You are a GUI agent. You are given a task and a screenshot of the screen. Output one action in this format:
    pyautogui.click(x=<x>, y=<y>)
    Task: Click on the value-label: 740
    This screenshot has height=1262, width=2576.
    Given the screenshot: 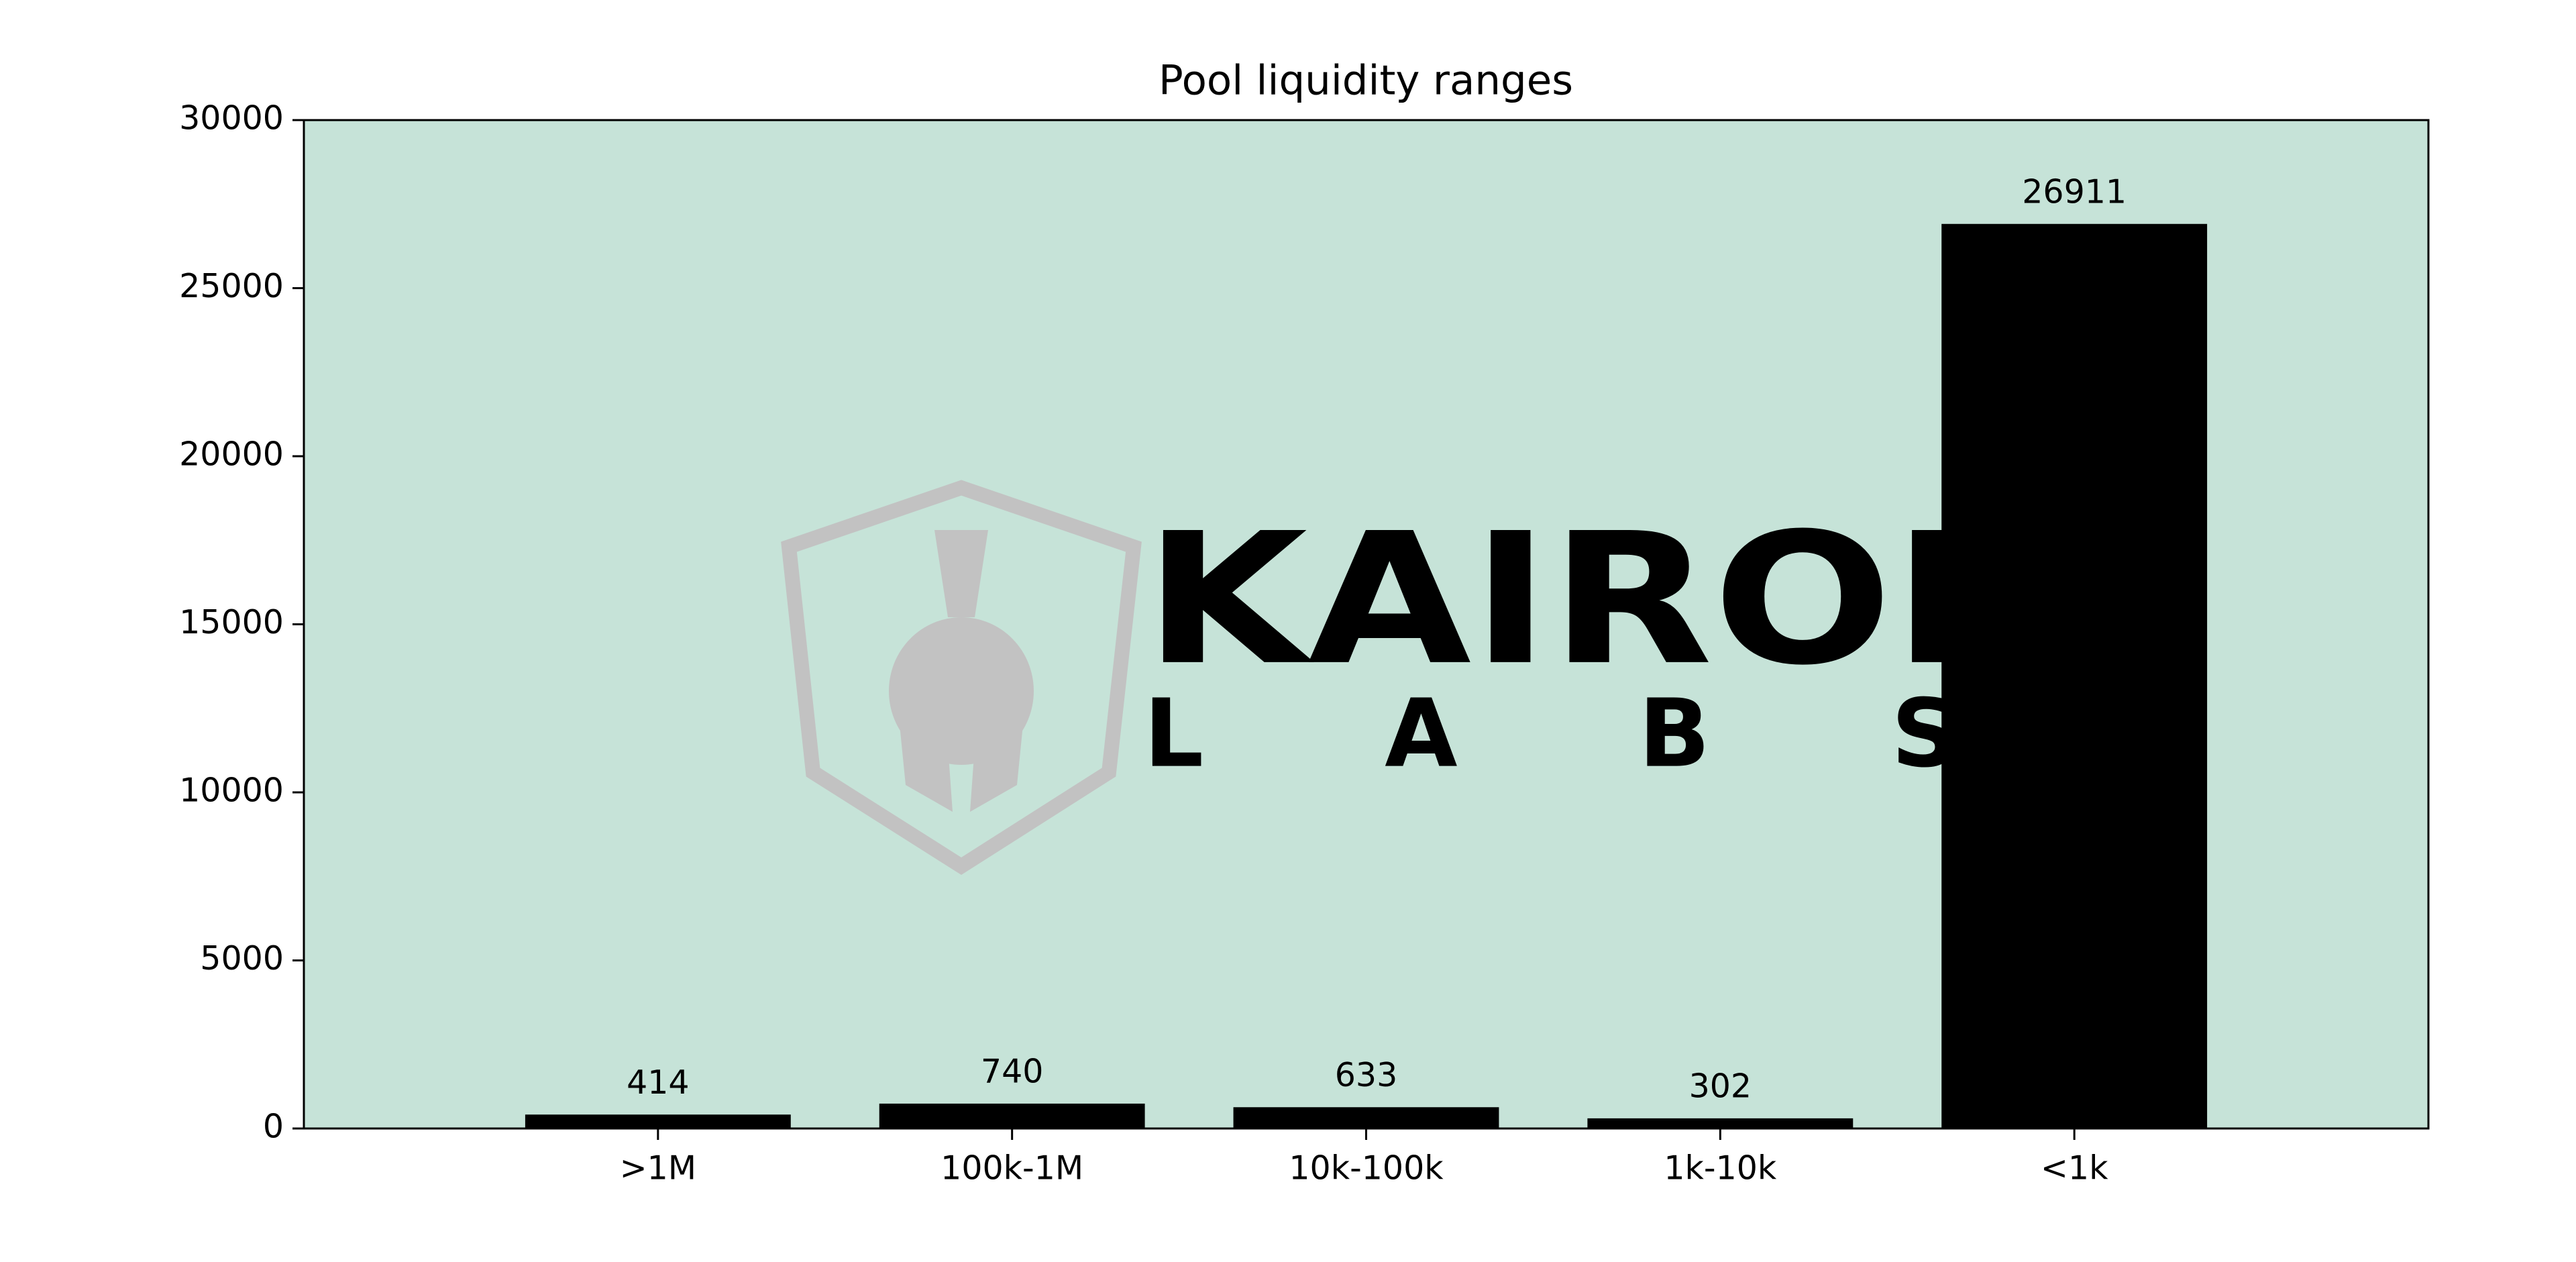 What is the action you would take?
    pyautogui.click(x=1012, y=1071)
    